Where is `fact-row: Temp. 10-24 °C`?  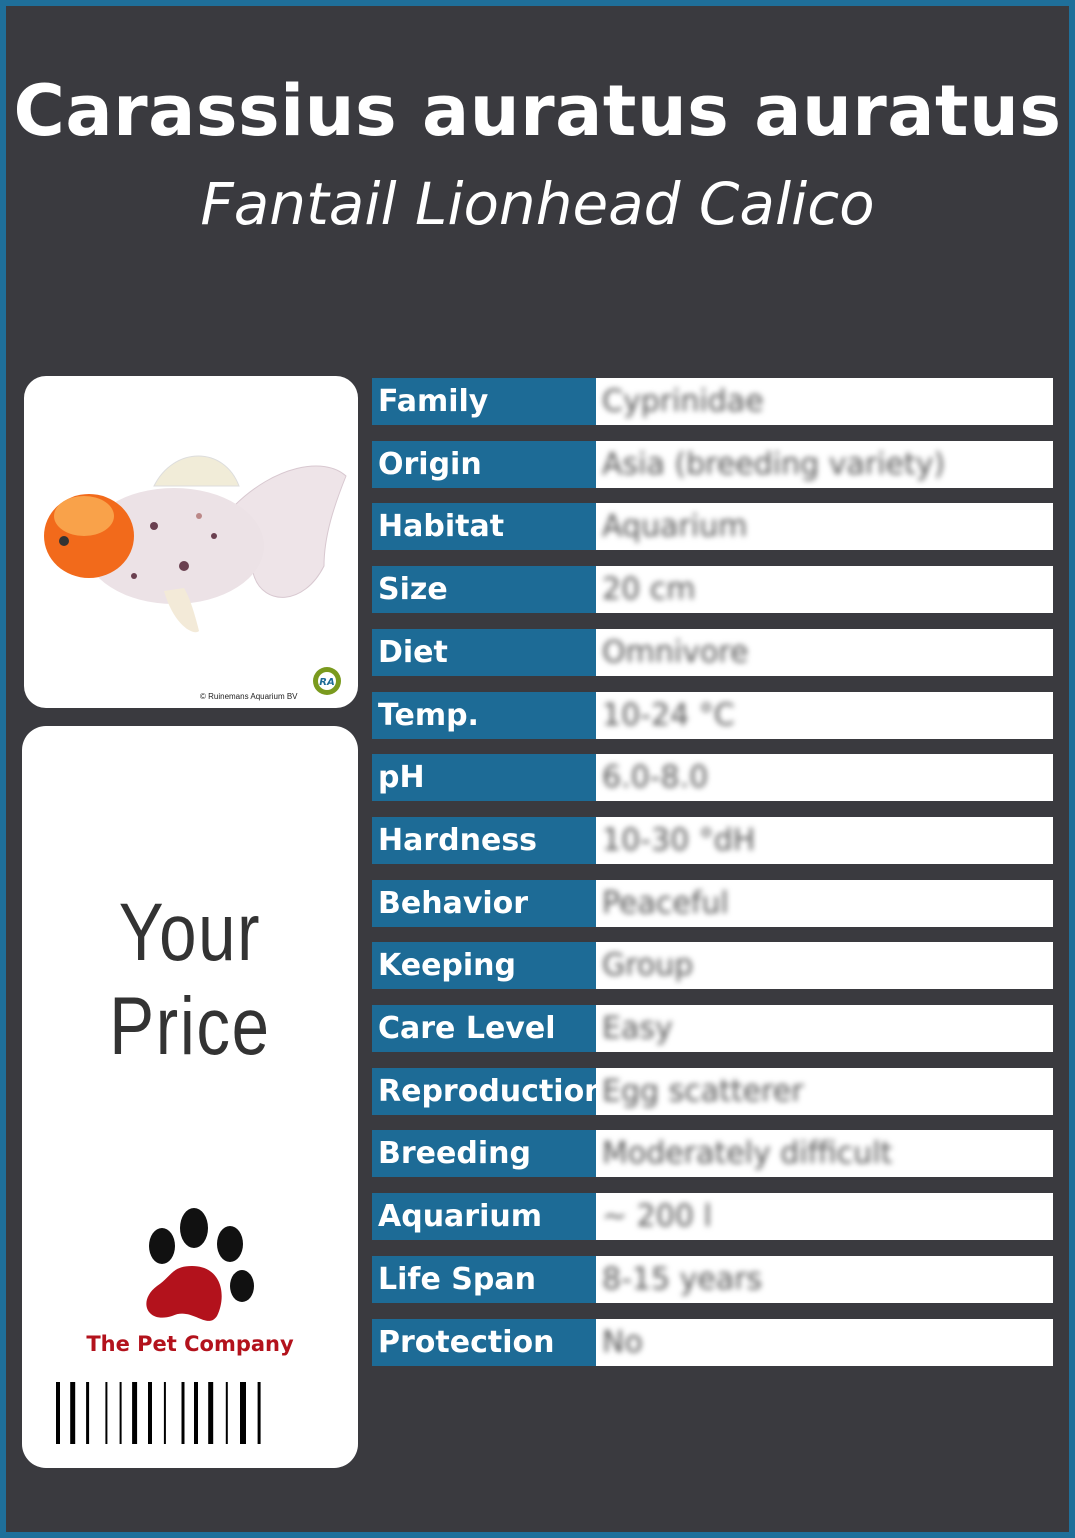
fact-row: Temp. 10-24 °C is located at coordinates (712, 715).